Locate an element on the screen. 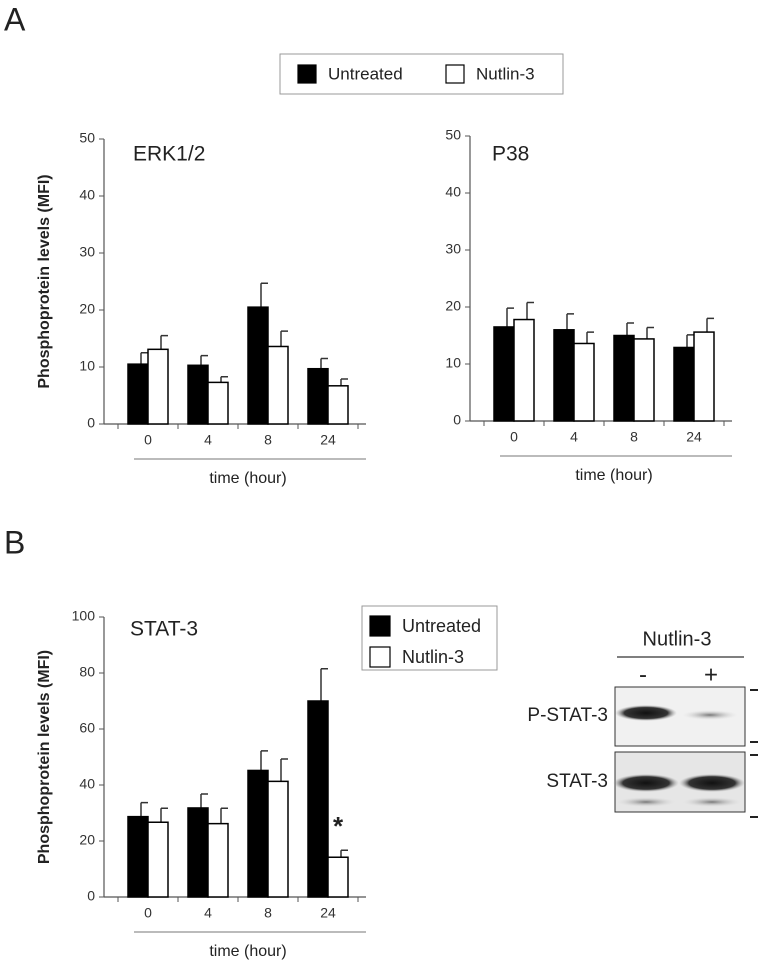 Image resolution: width=766 pixels, height=964 pixels. y-tick-label: 100 is located at coordinates (84, 616).